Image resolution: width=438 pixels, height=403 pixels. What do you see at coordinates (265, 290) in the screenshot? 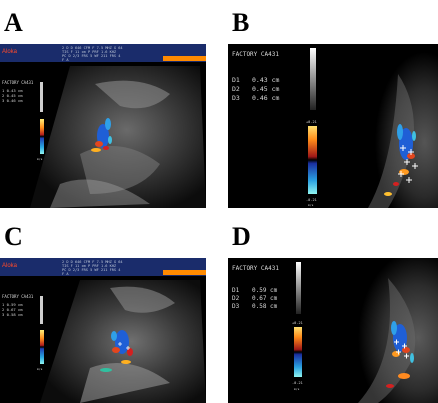
I see `measurement-value-1: 0.59 cm` at bounding box center [265, 290].